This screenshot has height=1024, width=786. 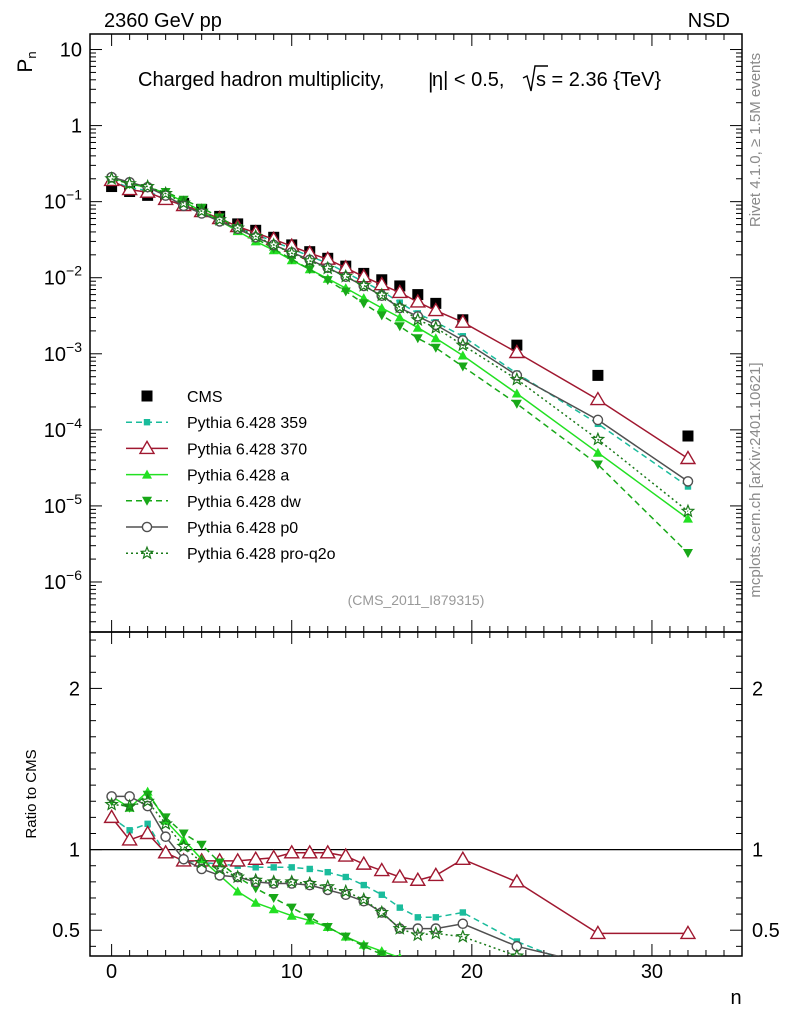 I want to click on legend-marker-p359, so click(x=147, y=422).